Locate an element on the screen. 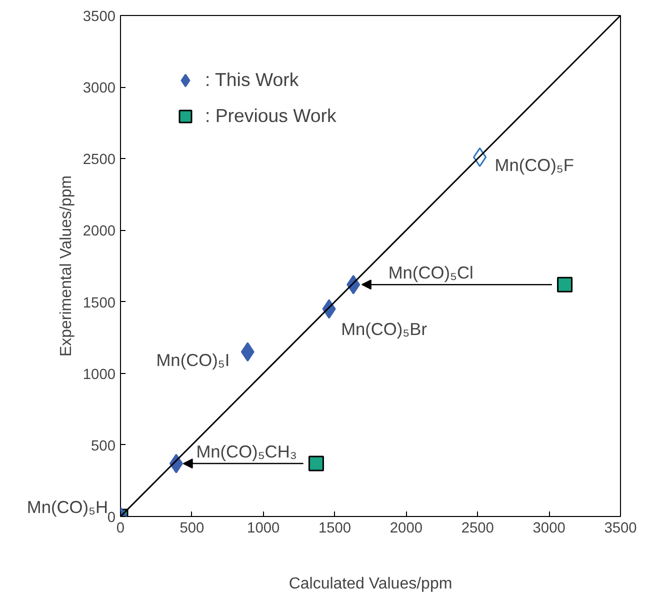 The width and height of the screenshot is (647, 602). x-tick-label: 2000 is located at coordinates (406, 528).